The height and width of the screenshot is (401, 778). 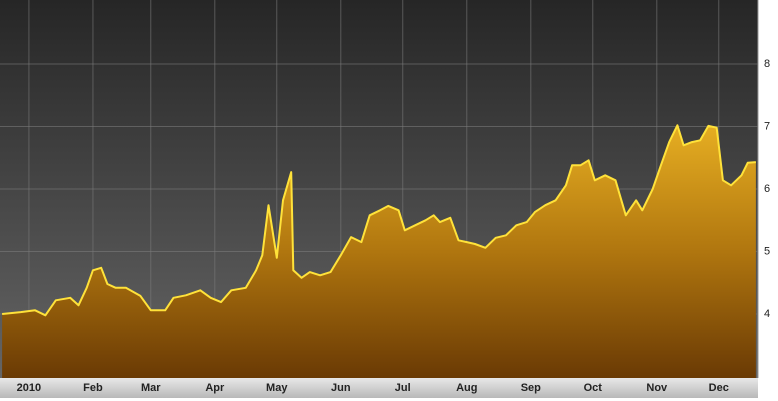 What do you see at coordinates (215, 388) in the screenshot?
I see `x-tick-label: Apr` at bounding box center [215, 388].